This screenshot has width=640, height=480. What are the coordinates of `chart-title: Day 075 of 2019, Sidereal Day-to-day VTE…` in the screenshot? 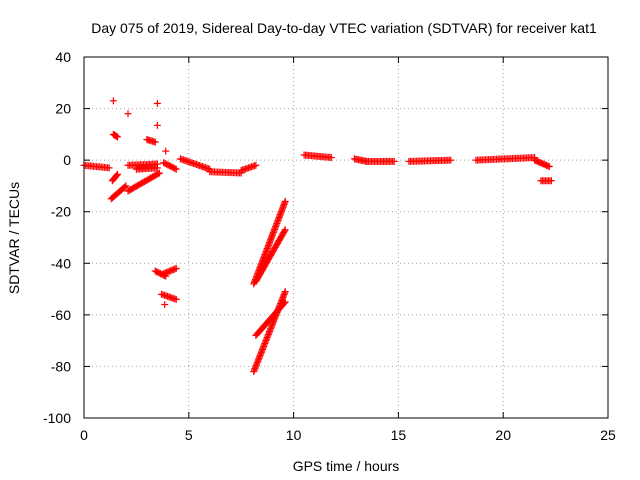 It's located at (344, 28).